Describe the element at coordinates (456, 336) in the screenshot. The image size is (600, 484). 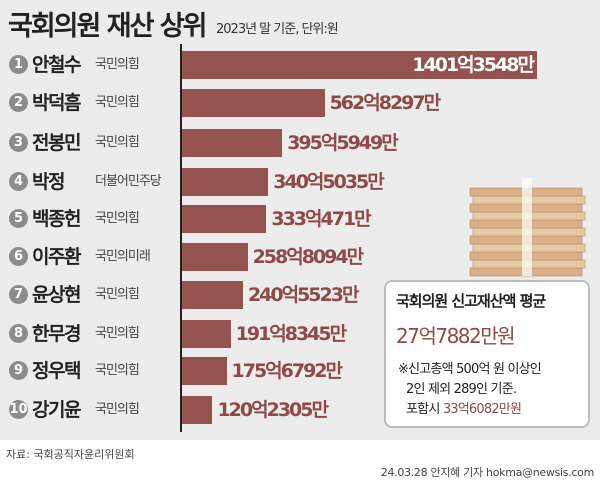
I see `note-average: 27억7882만원` at that location.